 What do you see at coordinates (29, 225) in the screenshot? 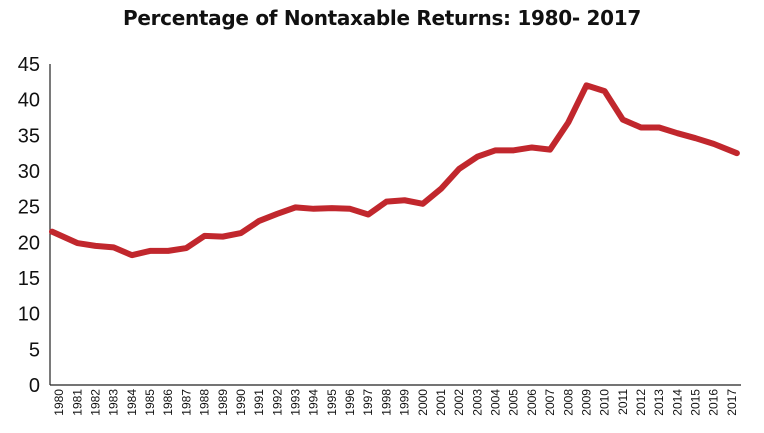
I see `y-axis-ticks: 0 5 10 15 20 25 30 35 40 45` at bounding box center [29, 225].